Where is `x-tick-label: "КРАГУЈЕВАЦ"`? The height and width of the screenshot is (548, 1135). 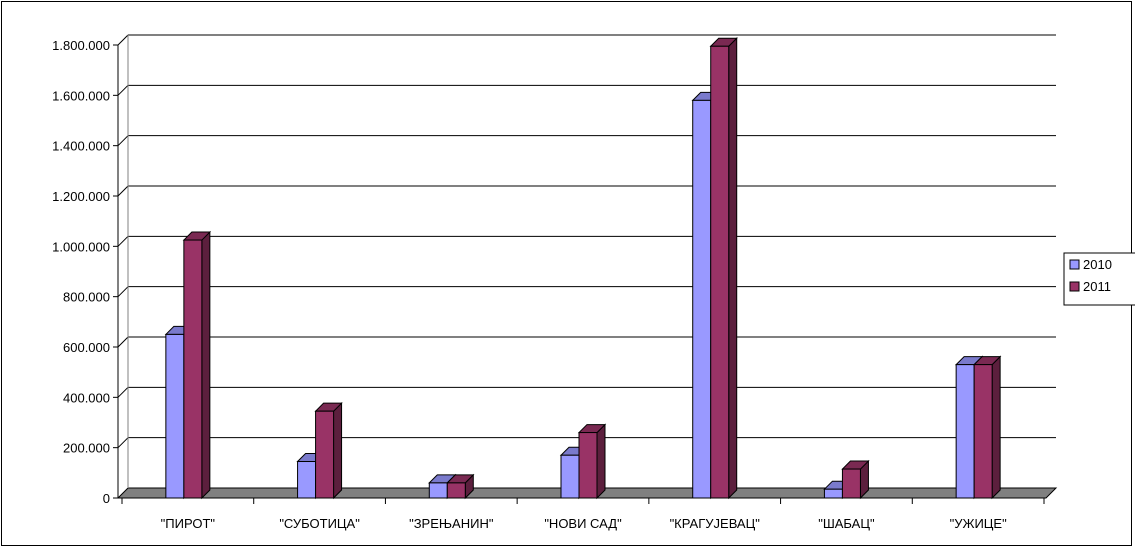
x-tick-label: "КРАГУЈЕВАЦ" is located at coordinates (715, 523).